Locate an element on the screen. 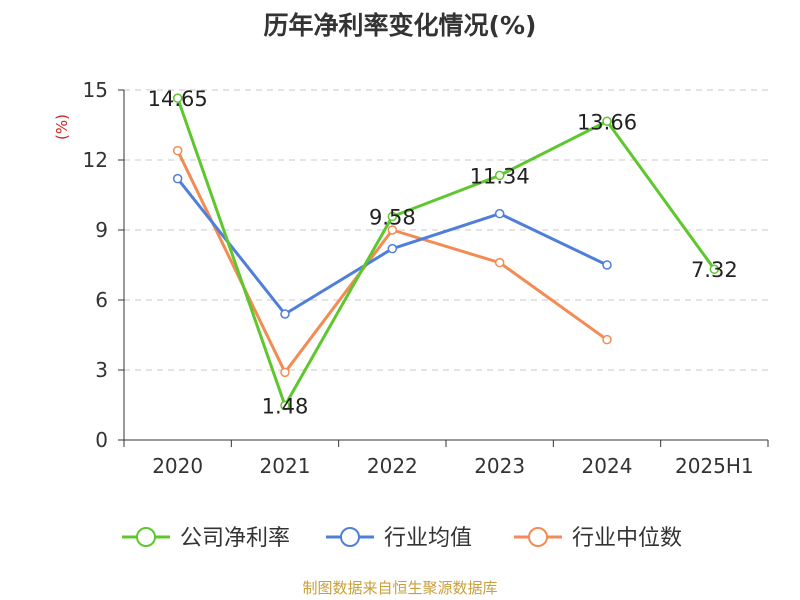  x-tick-label-2022: 2022 is located at coordinates (392, 466).